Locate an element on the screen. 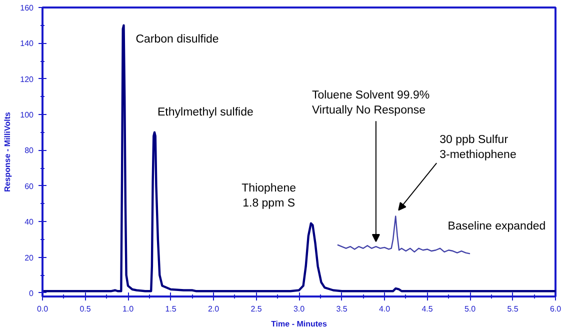  x-axis-title: Time - Minutes is located at coordinates (299, 324).